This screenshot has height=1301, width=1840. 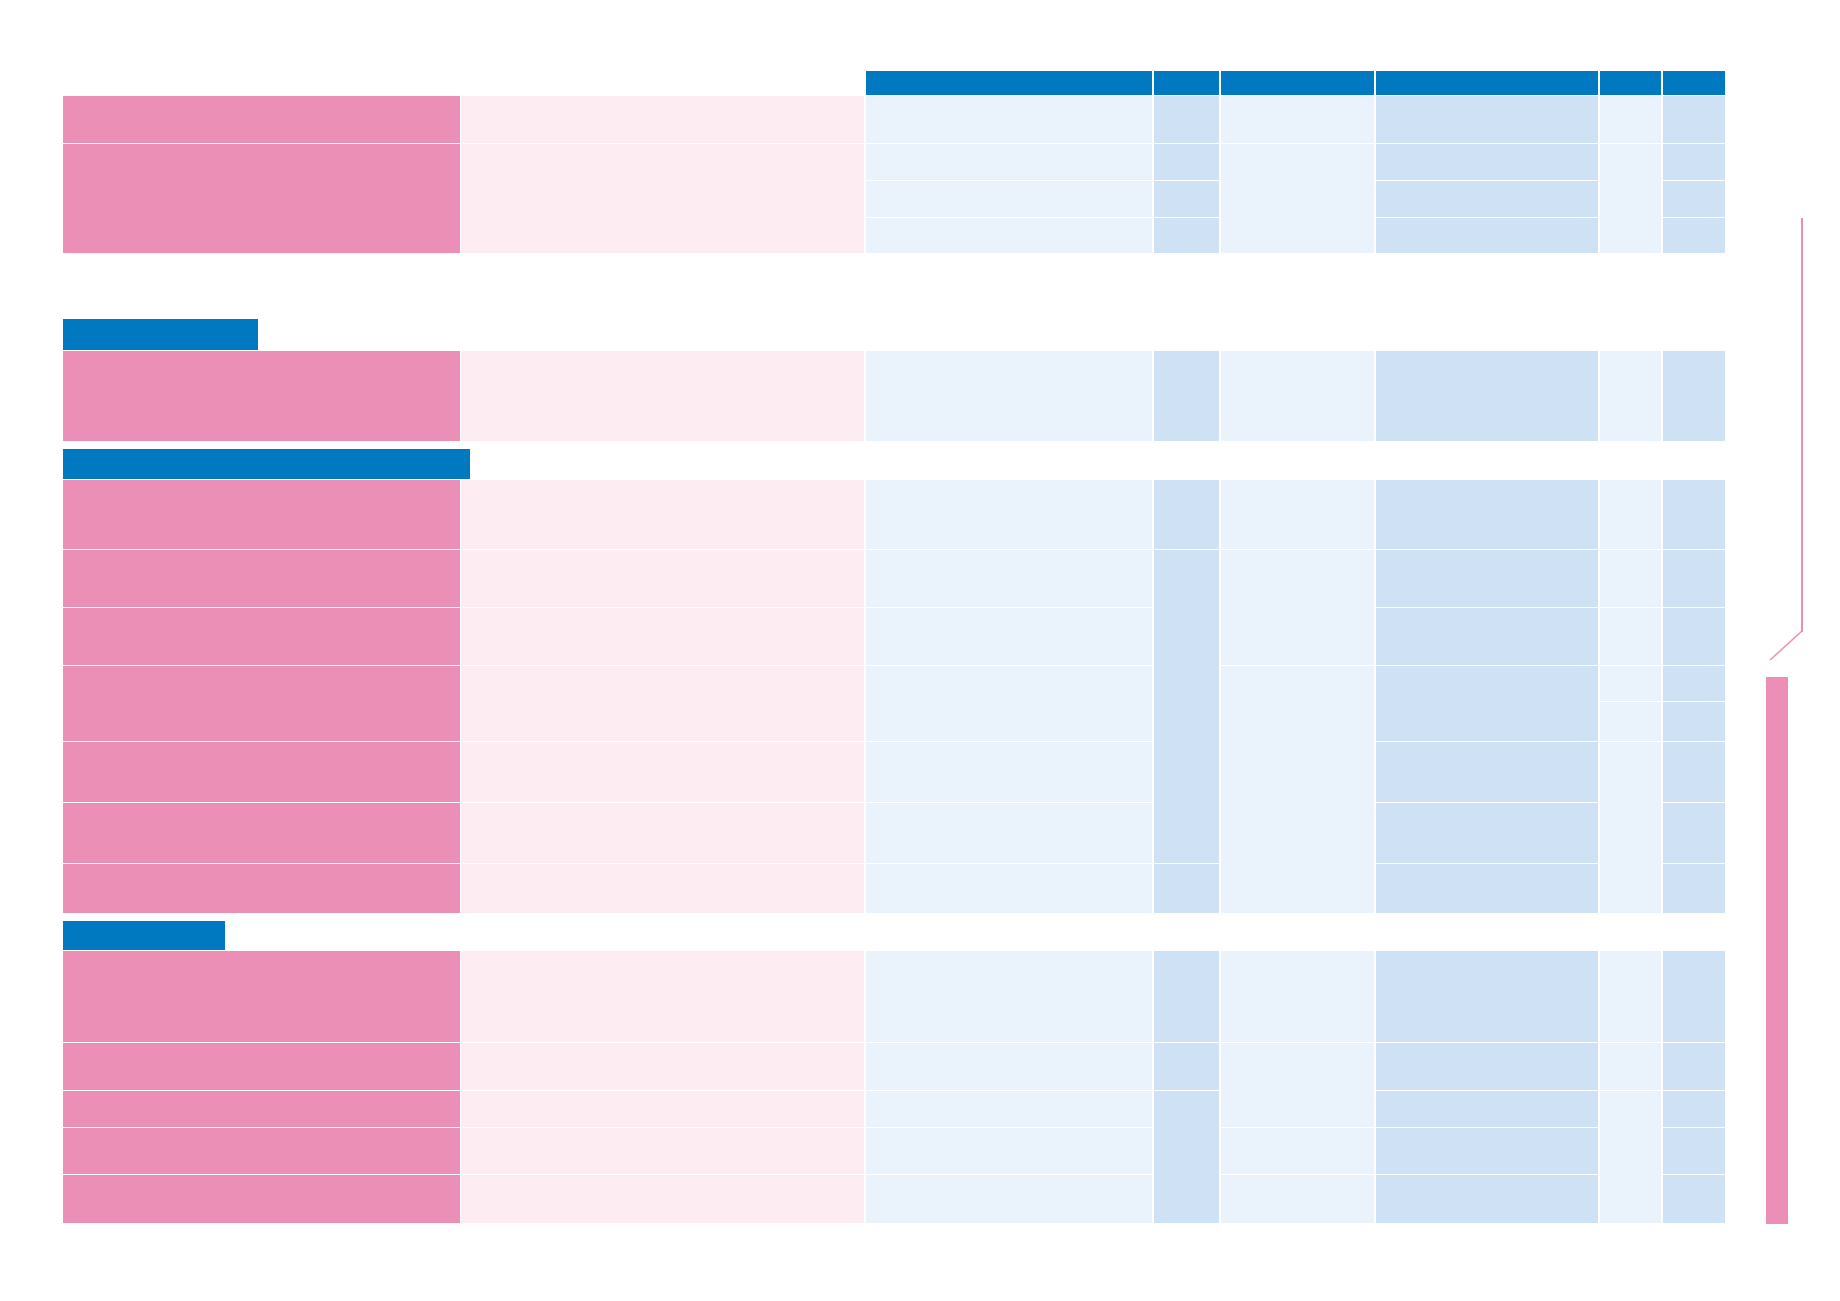 I want to click on side-marker-line, so click(x=1802, y=425).